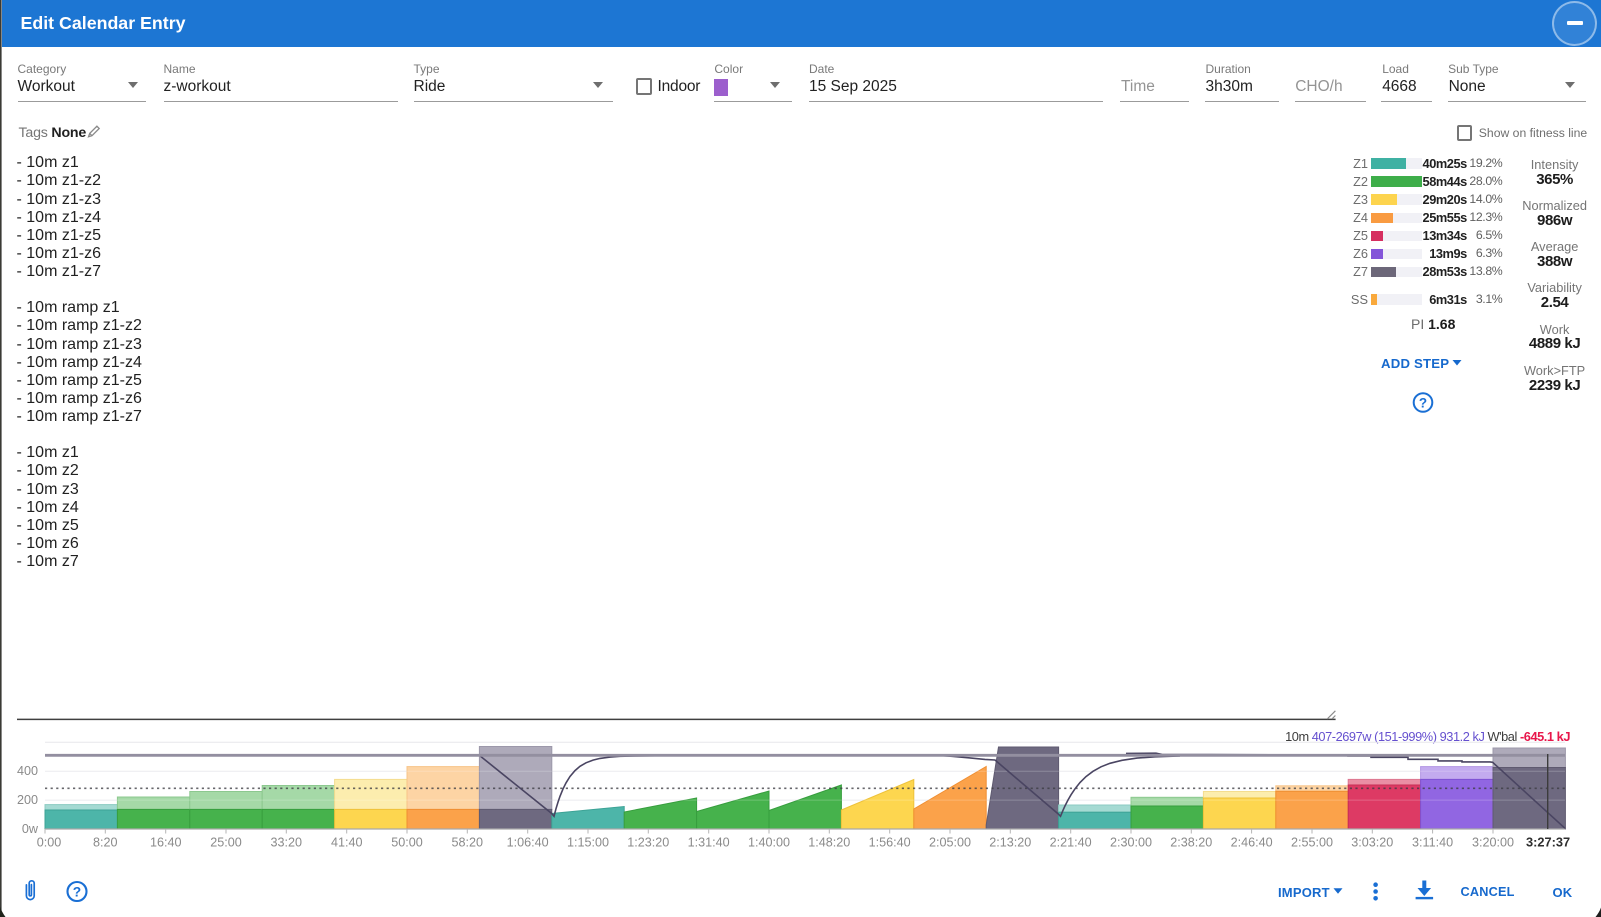  I want to click on svg-text: 1:40:00, so click(769, 843).